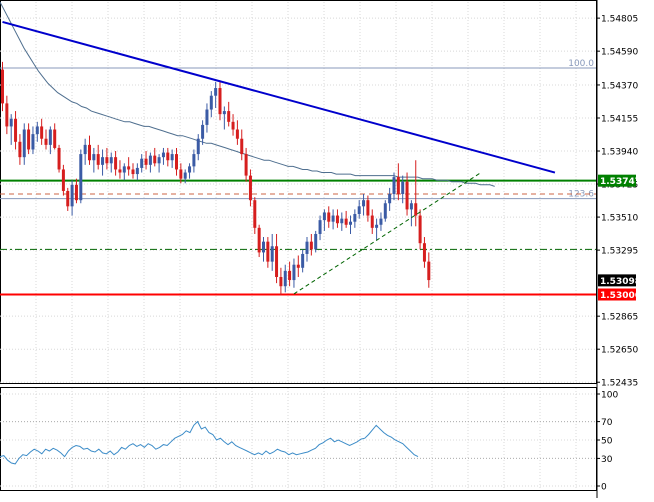 This screenshot has width=654, height=502. I want to click on axis-tick-label: 1.54590, so click(619, 53).